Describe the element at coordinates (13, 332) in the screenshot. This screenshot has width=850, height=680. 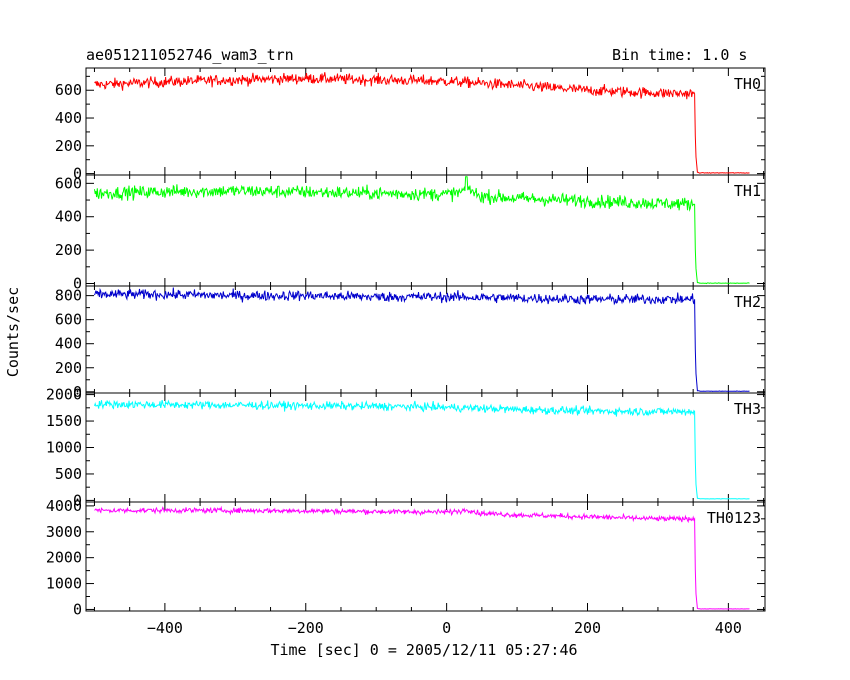
I see `y-axis-label: Counts/sec` at that location.